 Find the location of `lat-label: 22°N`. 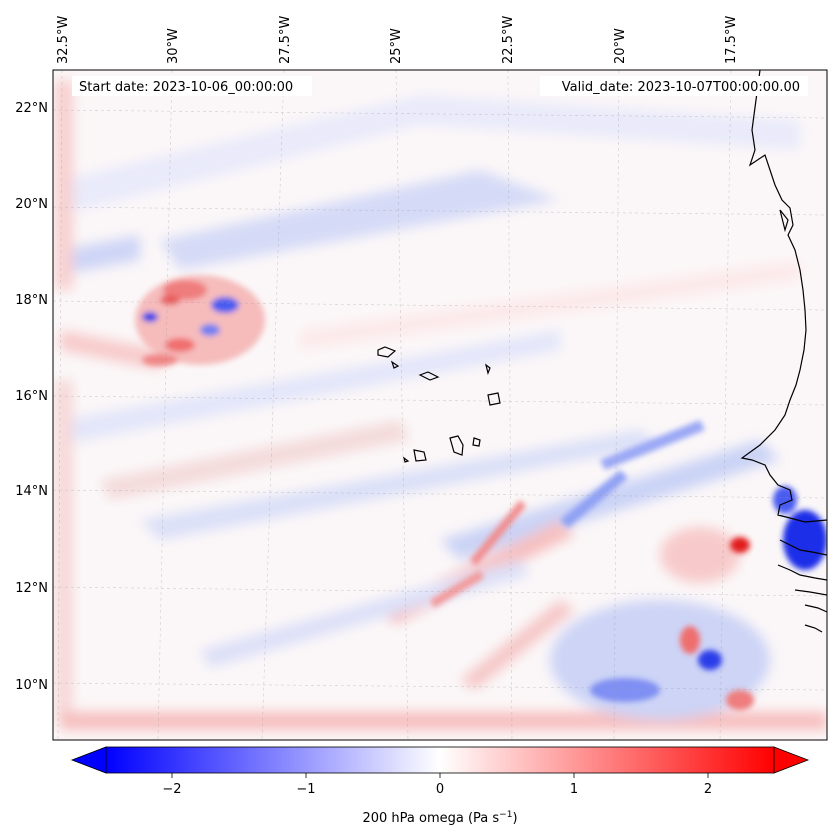

lat-label: 22°N is located at coordinates (31, 108).